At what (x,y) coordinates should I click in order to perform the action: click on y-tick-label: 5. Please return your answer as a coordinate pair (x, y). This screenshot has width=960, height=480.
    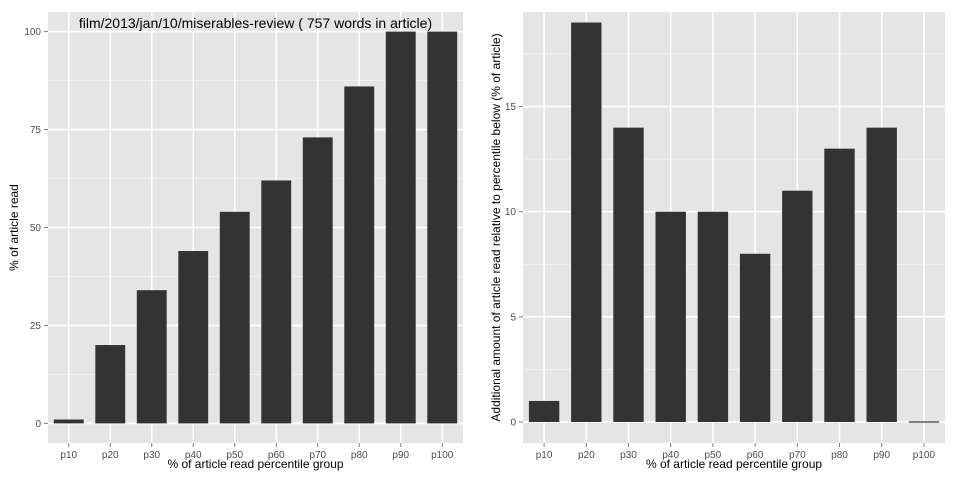
    Looking at the image, I should click on (513, 317).